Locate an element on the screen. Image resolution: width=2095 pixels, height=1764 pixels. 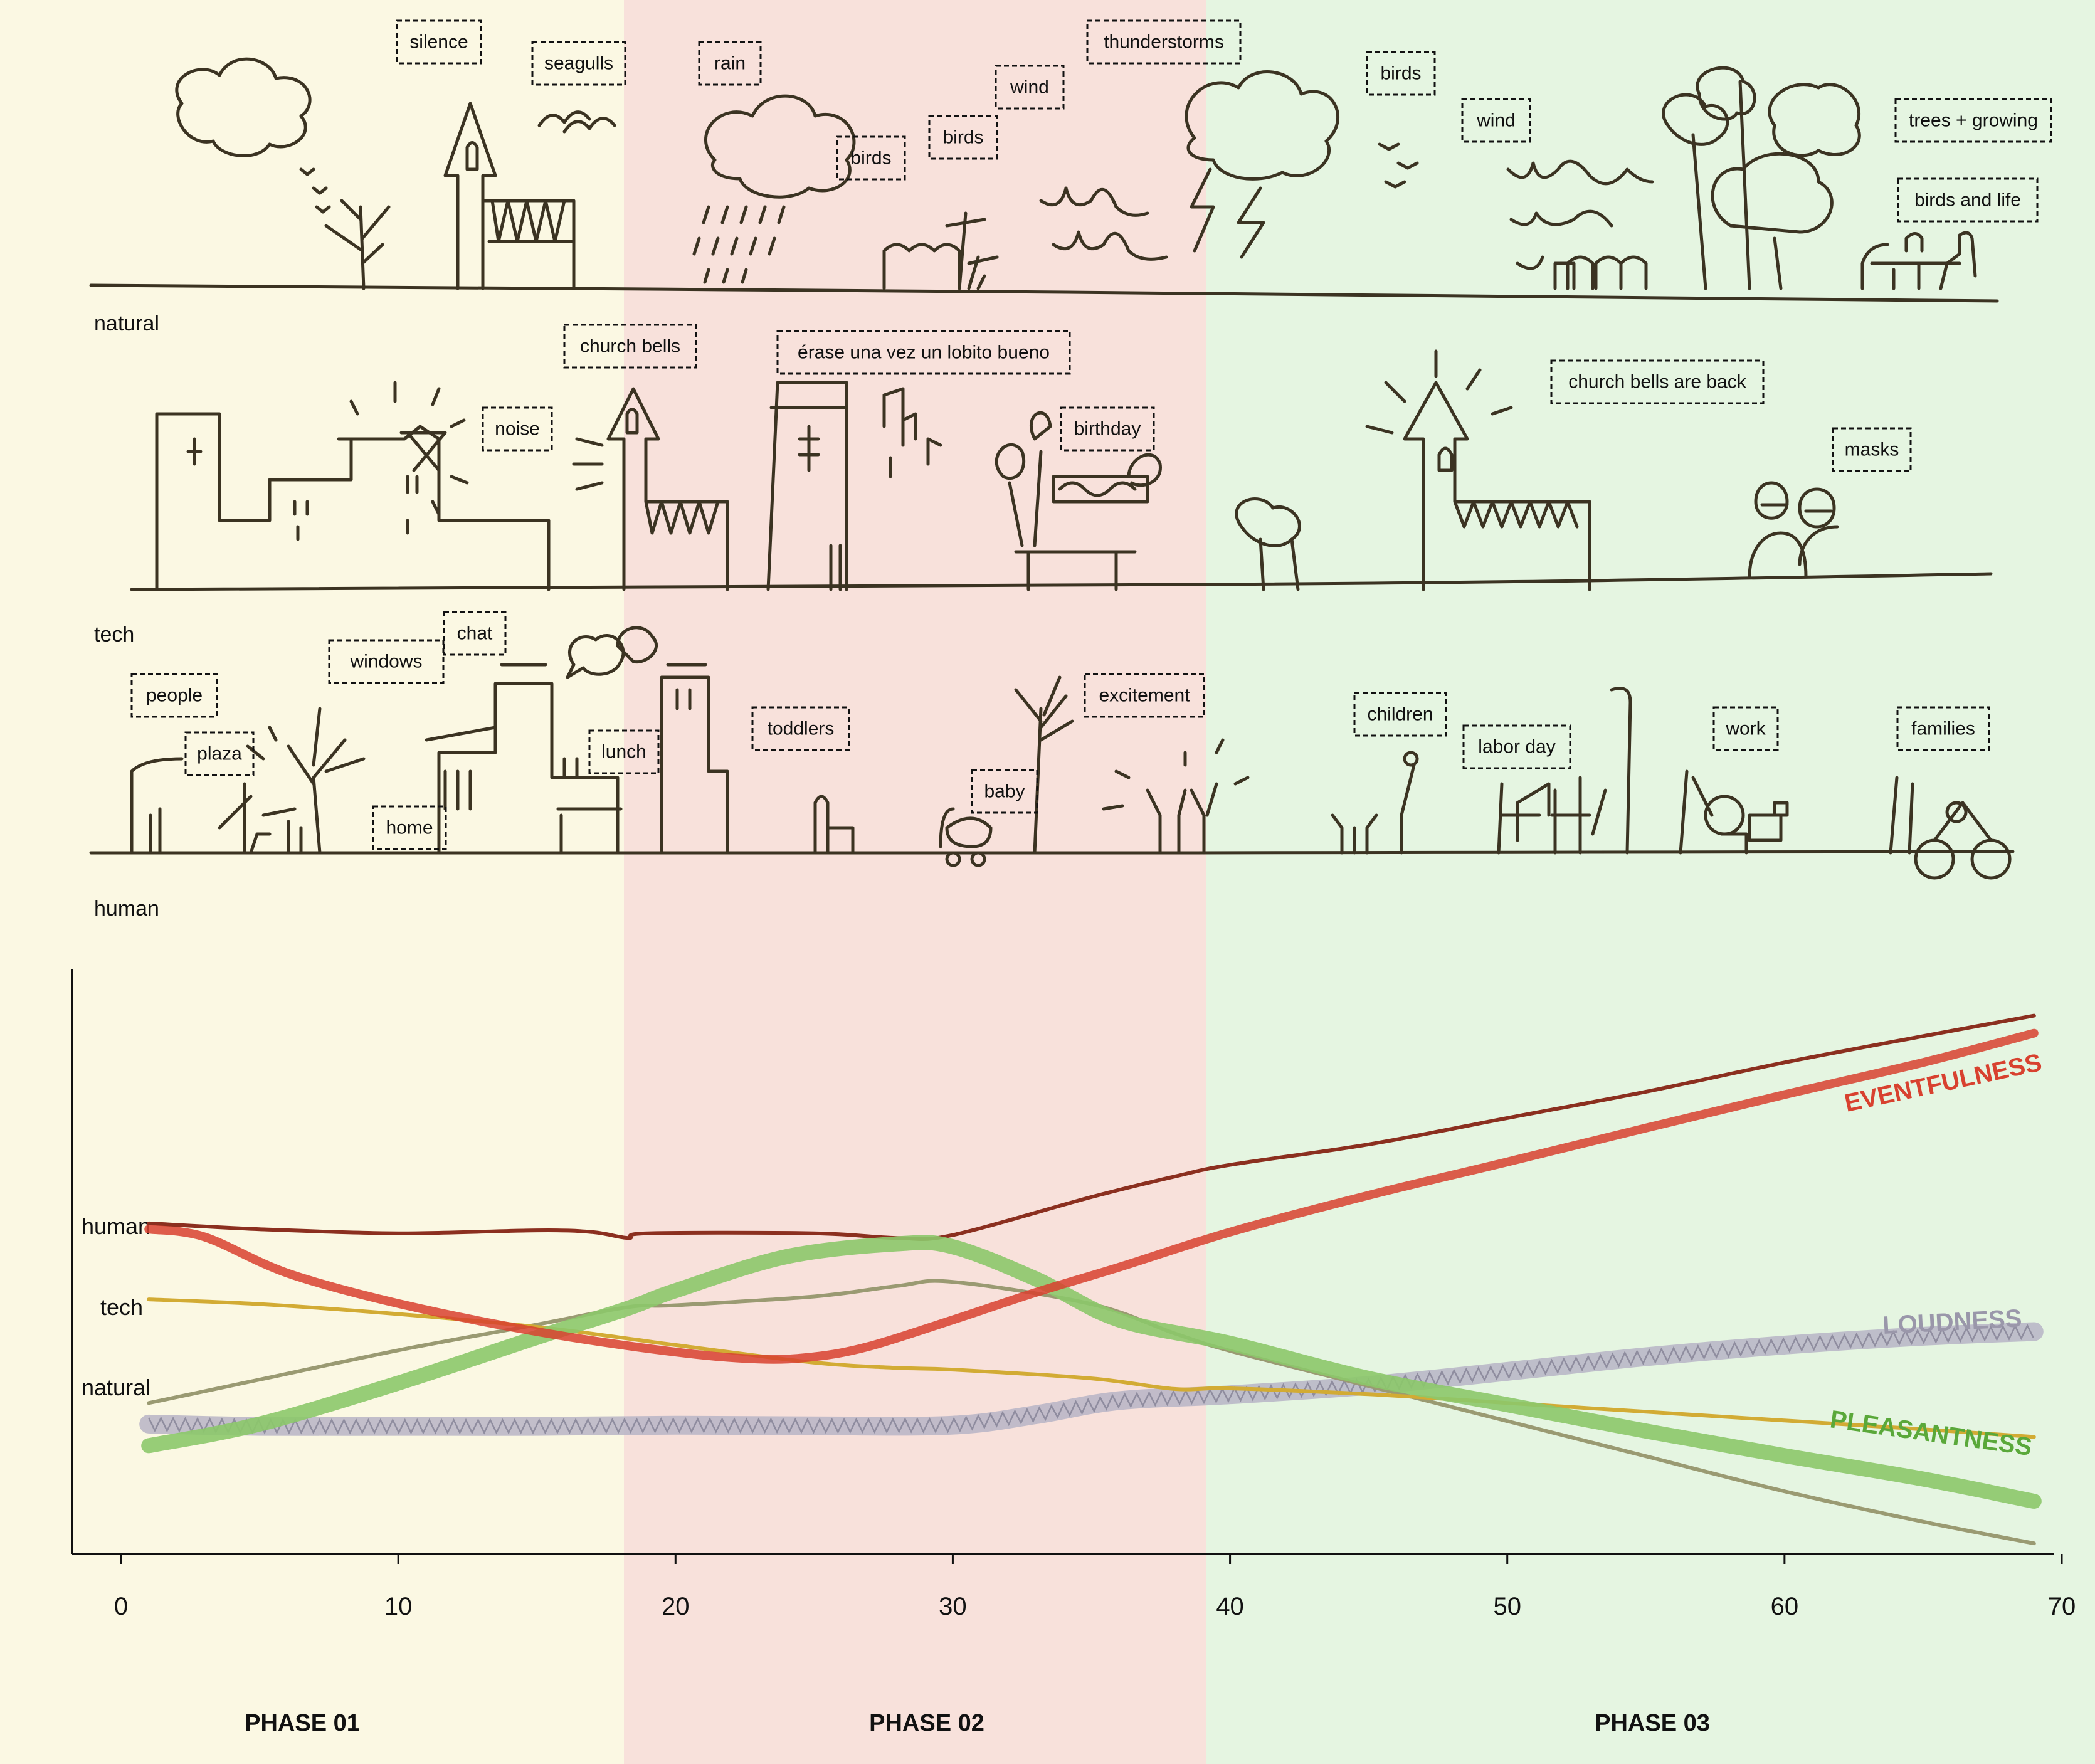
tag-noise: noise is located at coordinates (517, 429).